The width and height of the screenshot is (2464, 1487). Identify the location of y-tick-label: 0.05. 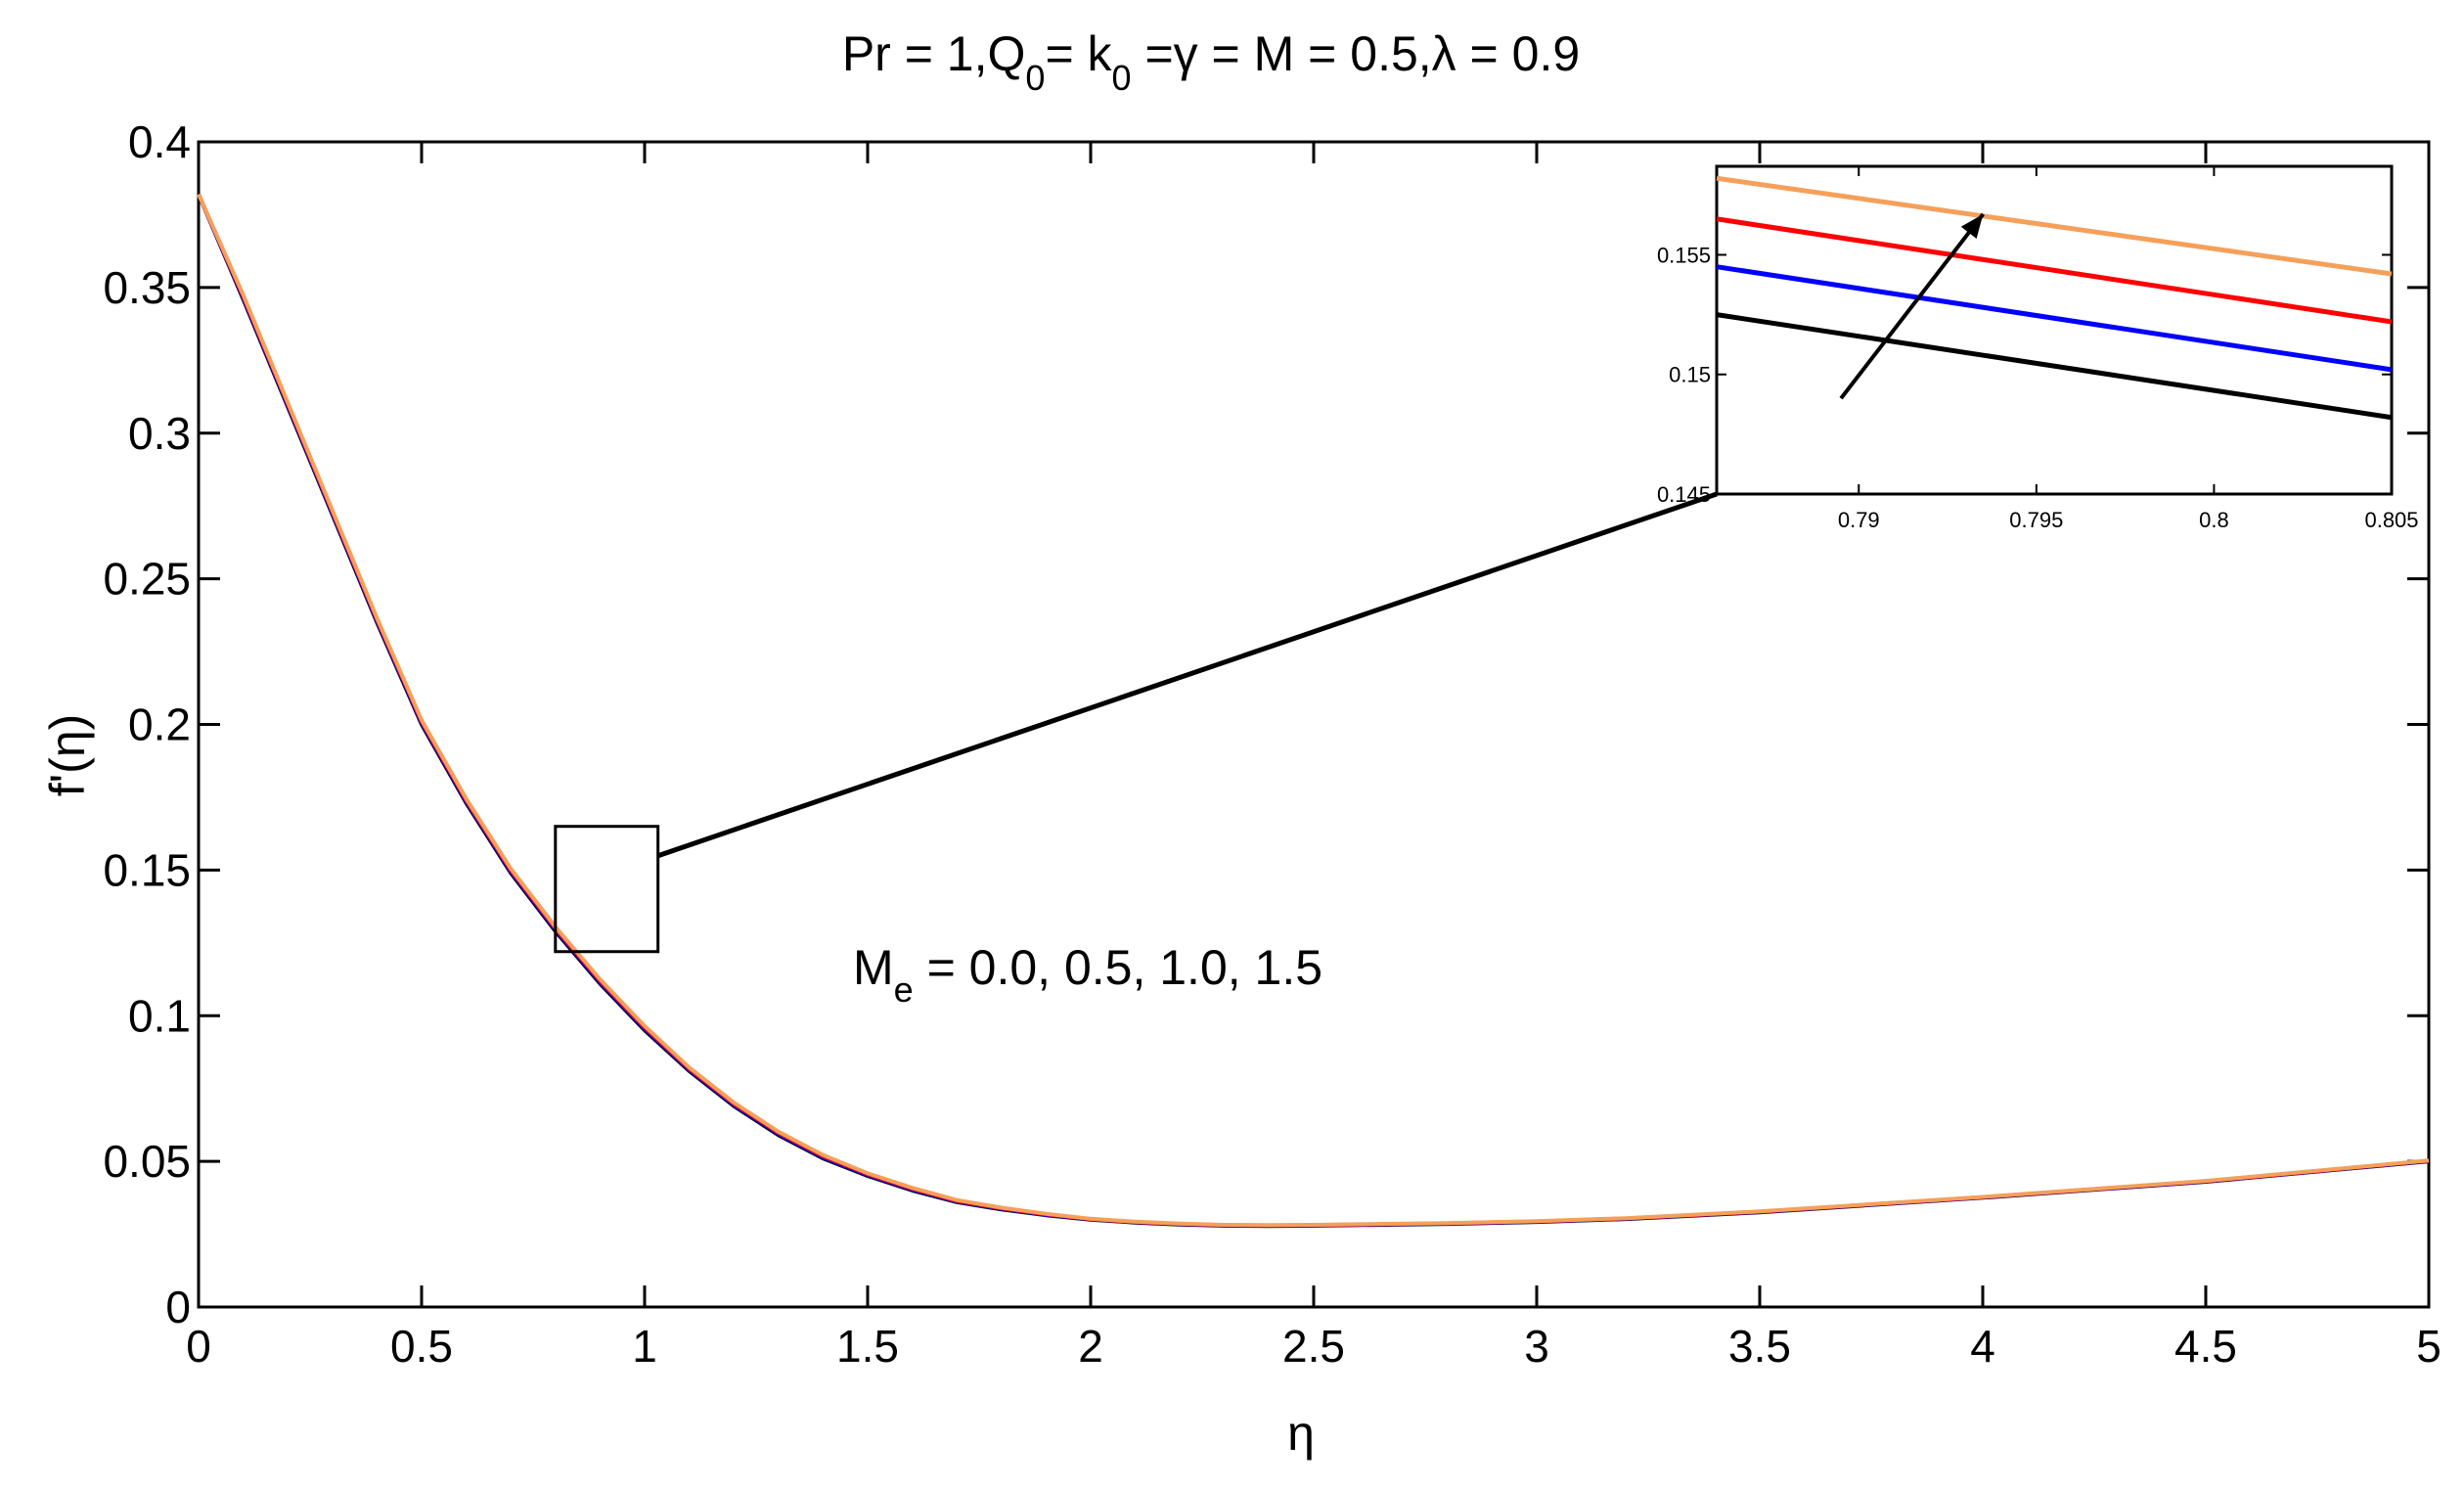
(147, 1161).